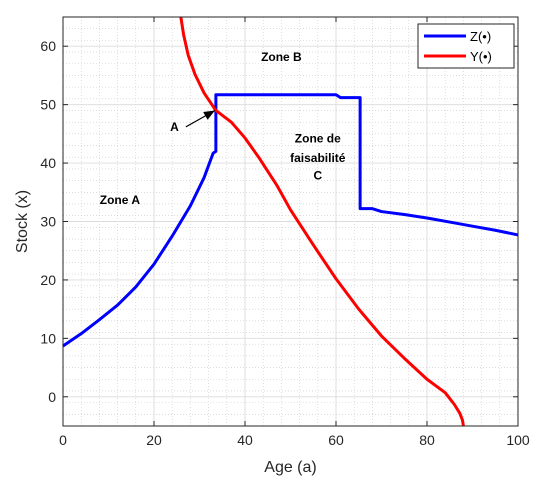 This screenshot has height=490, width=550. What do you see at coordinates (154, 440) in the screenshot?
I see `x-tick-label: 20` at bounding box center [154, 440].